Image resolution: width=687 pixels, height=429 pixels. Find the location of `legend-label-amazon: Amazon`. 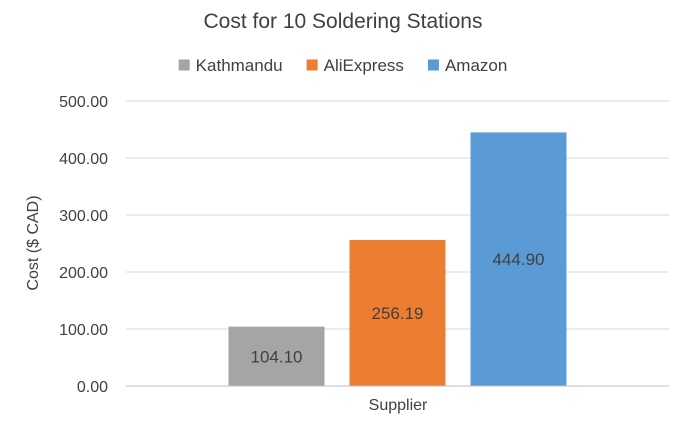

legend-label-amazon: Amazon is located at coordinates (476, 65).